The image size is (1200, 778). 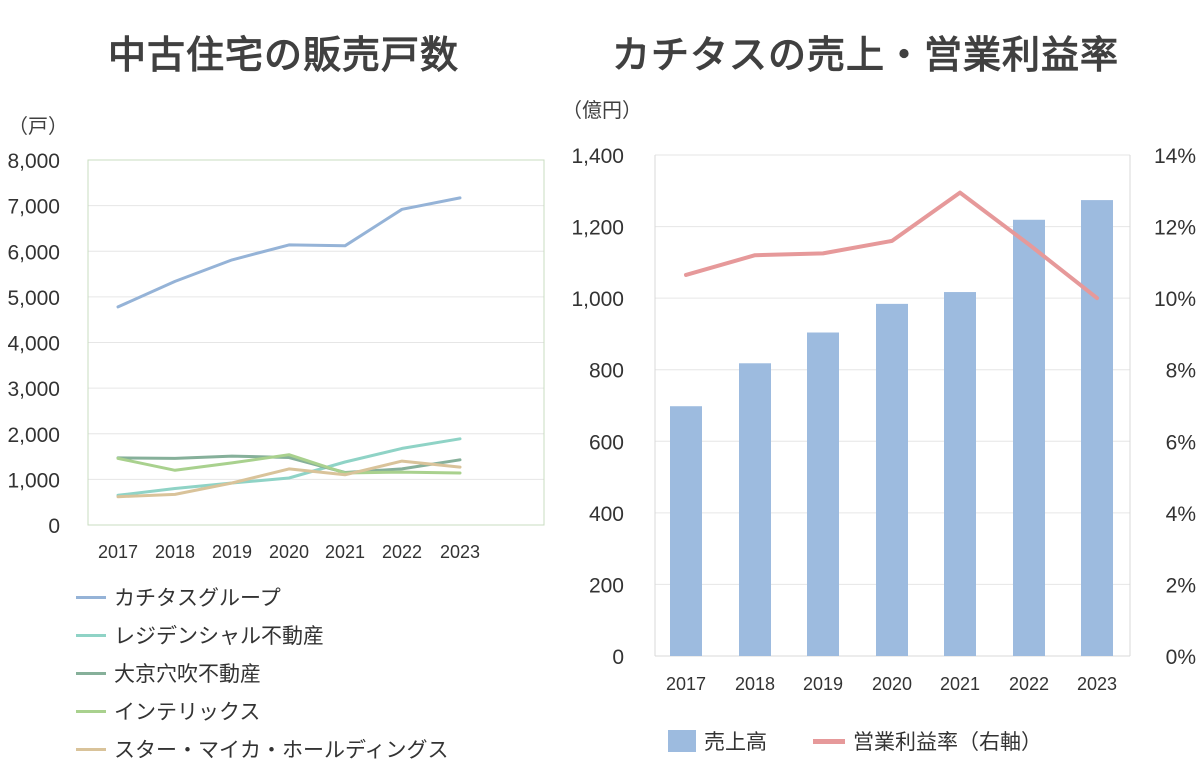 What do you see at coordinates (866, 55) in the screenshot?
I see `right-chart-title: カチタスの売上・営業利益率` at bounding box center [866, 55].